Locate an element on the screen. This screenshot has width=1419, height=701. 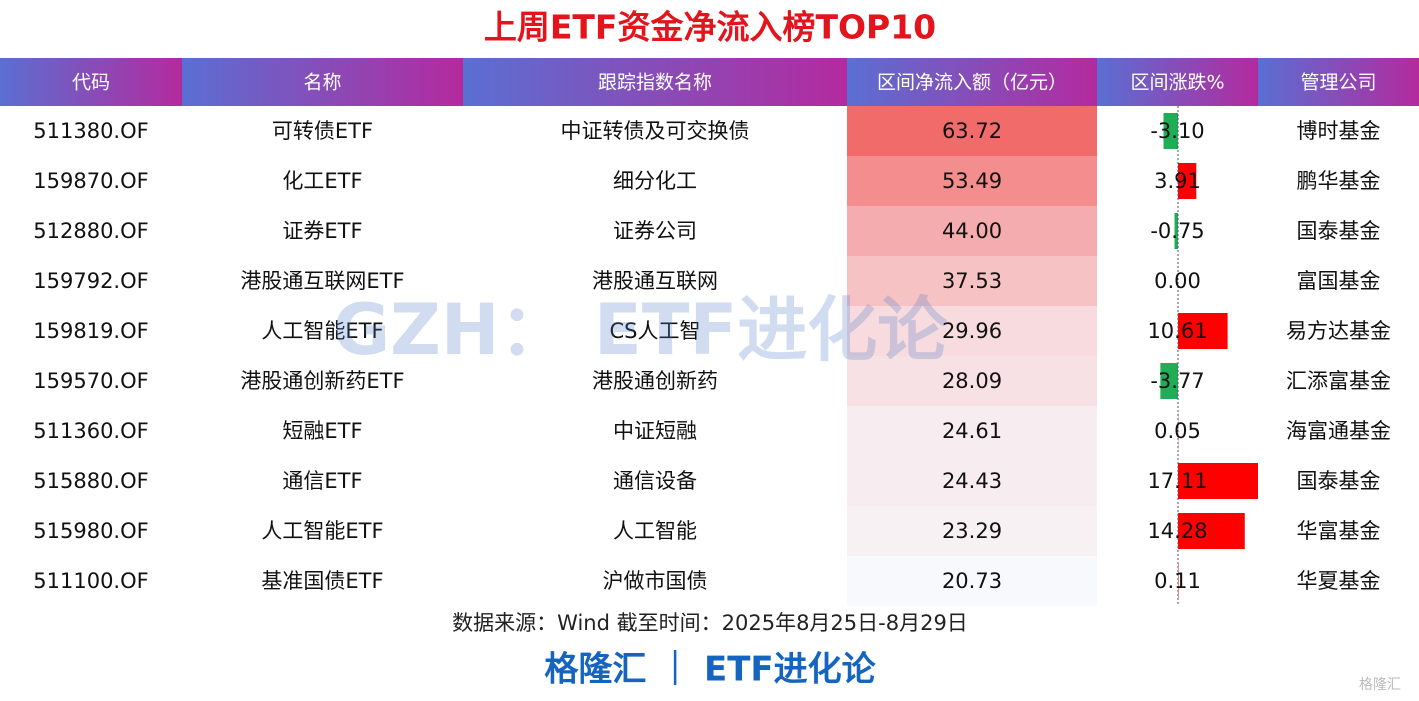
cell-text: 通信ETF is located at coordinates (322, 481).